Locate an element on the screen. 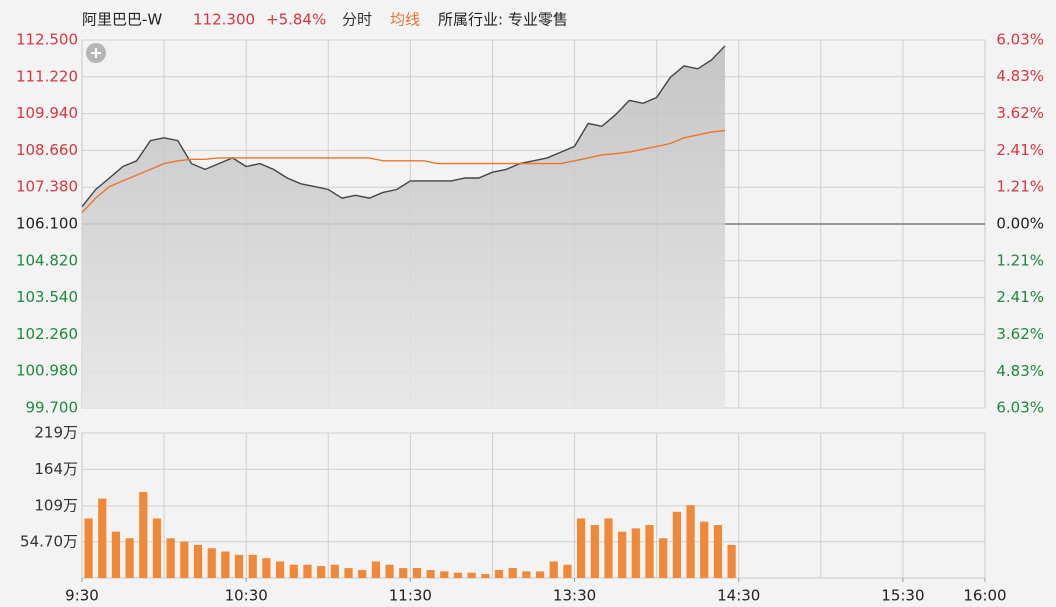 Image resolution: width=1056 pixels, height=607 pixels. y-tick-label: 102.260 is located at coordinates (47, 334).